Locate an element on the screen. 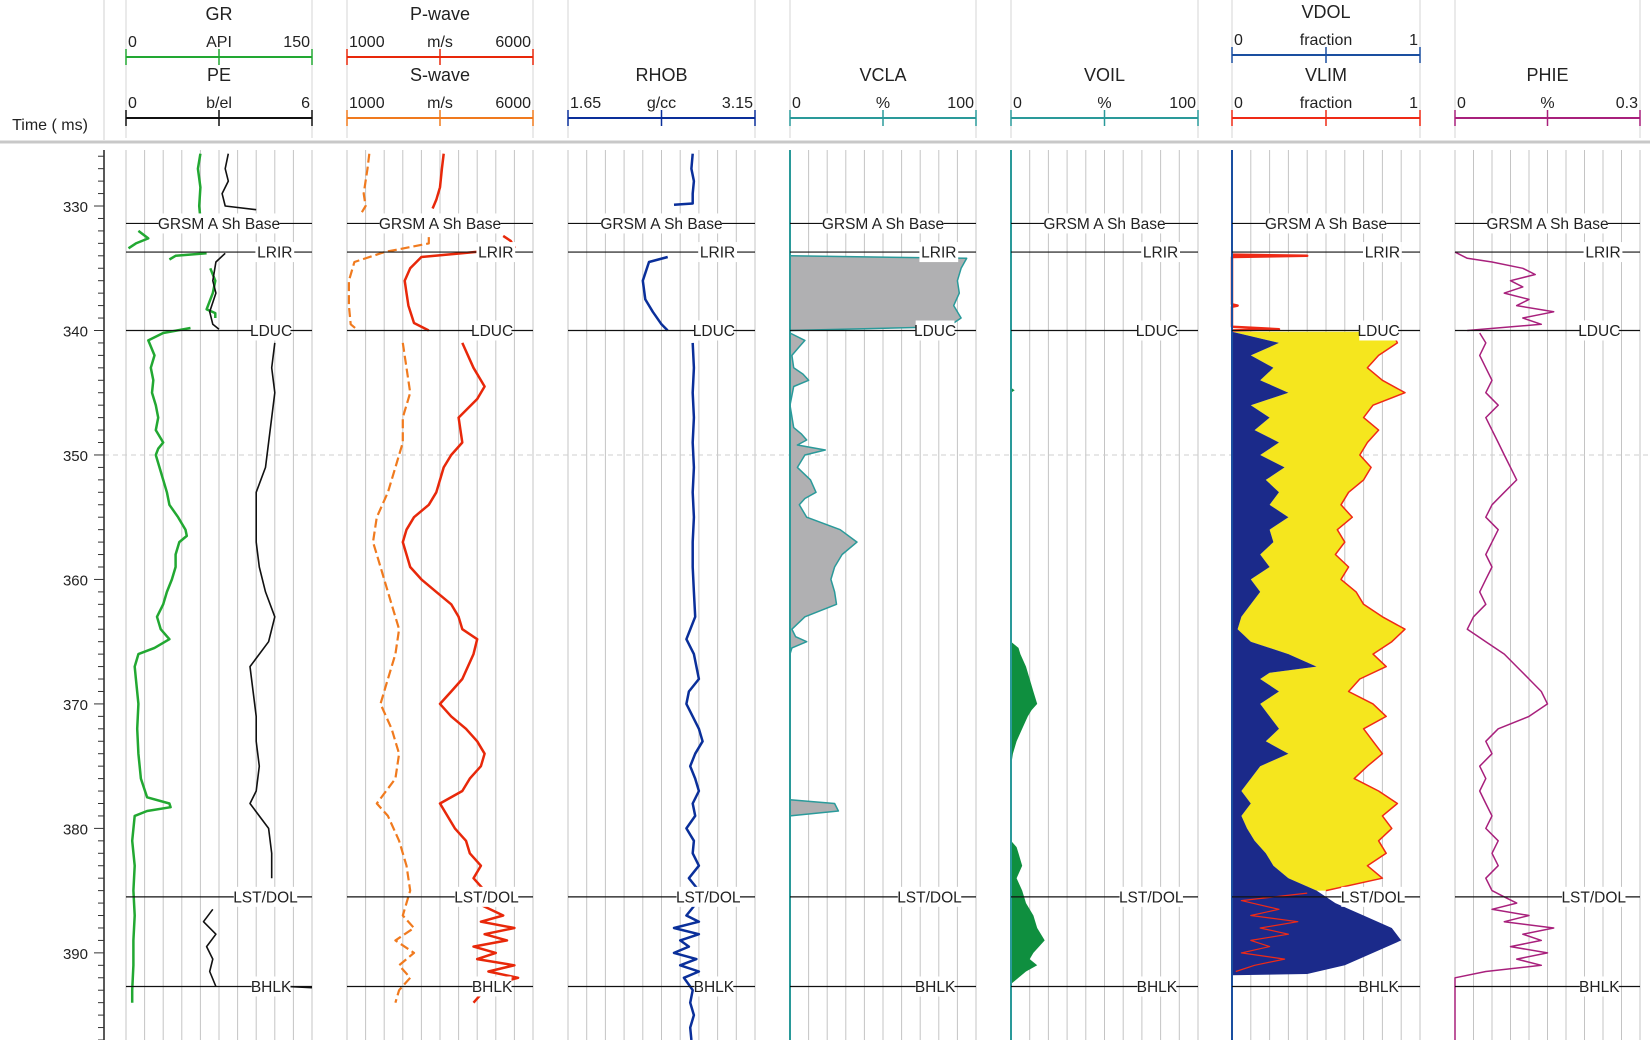  curve-name: VDOL is located at coordinates (1325, 12).